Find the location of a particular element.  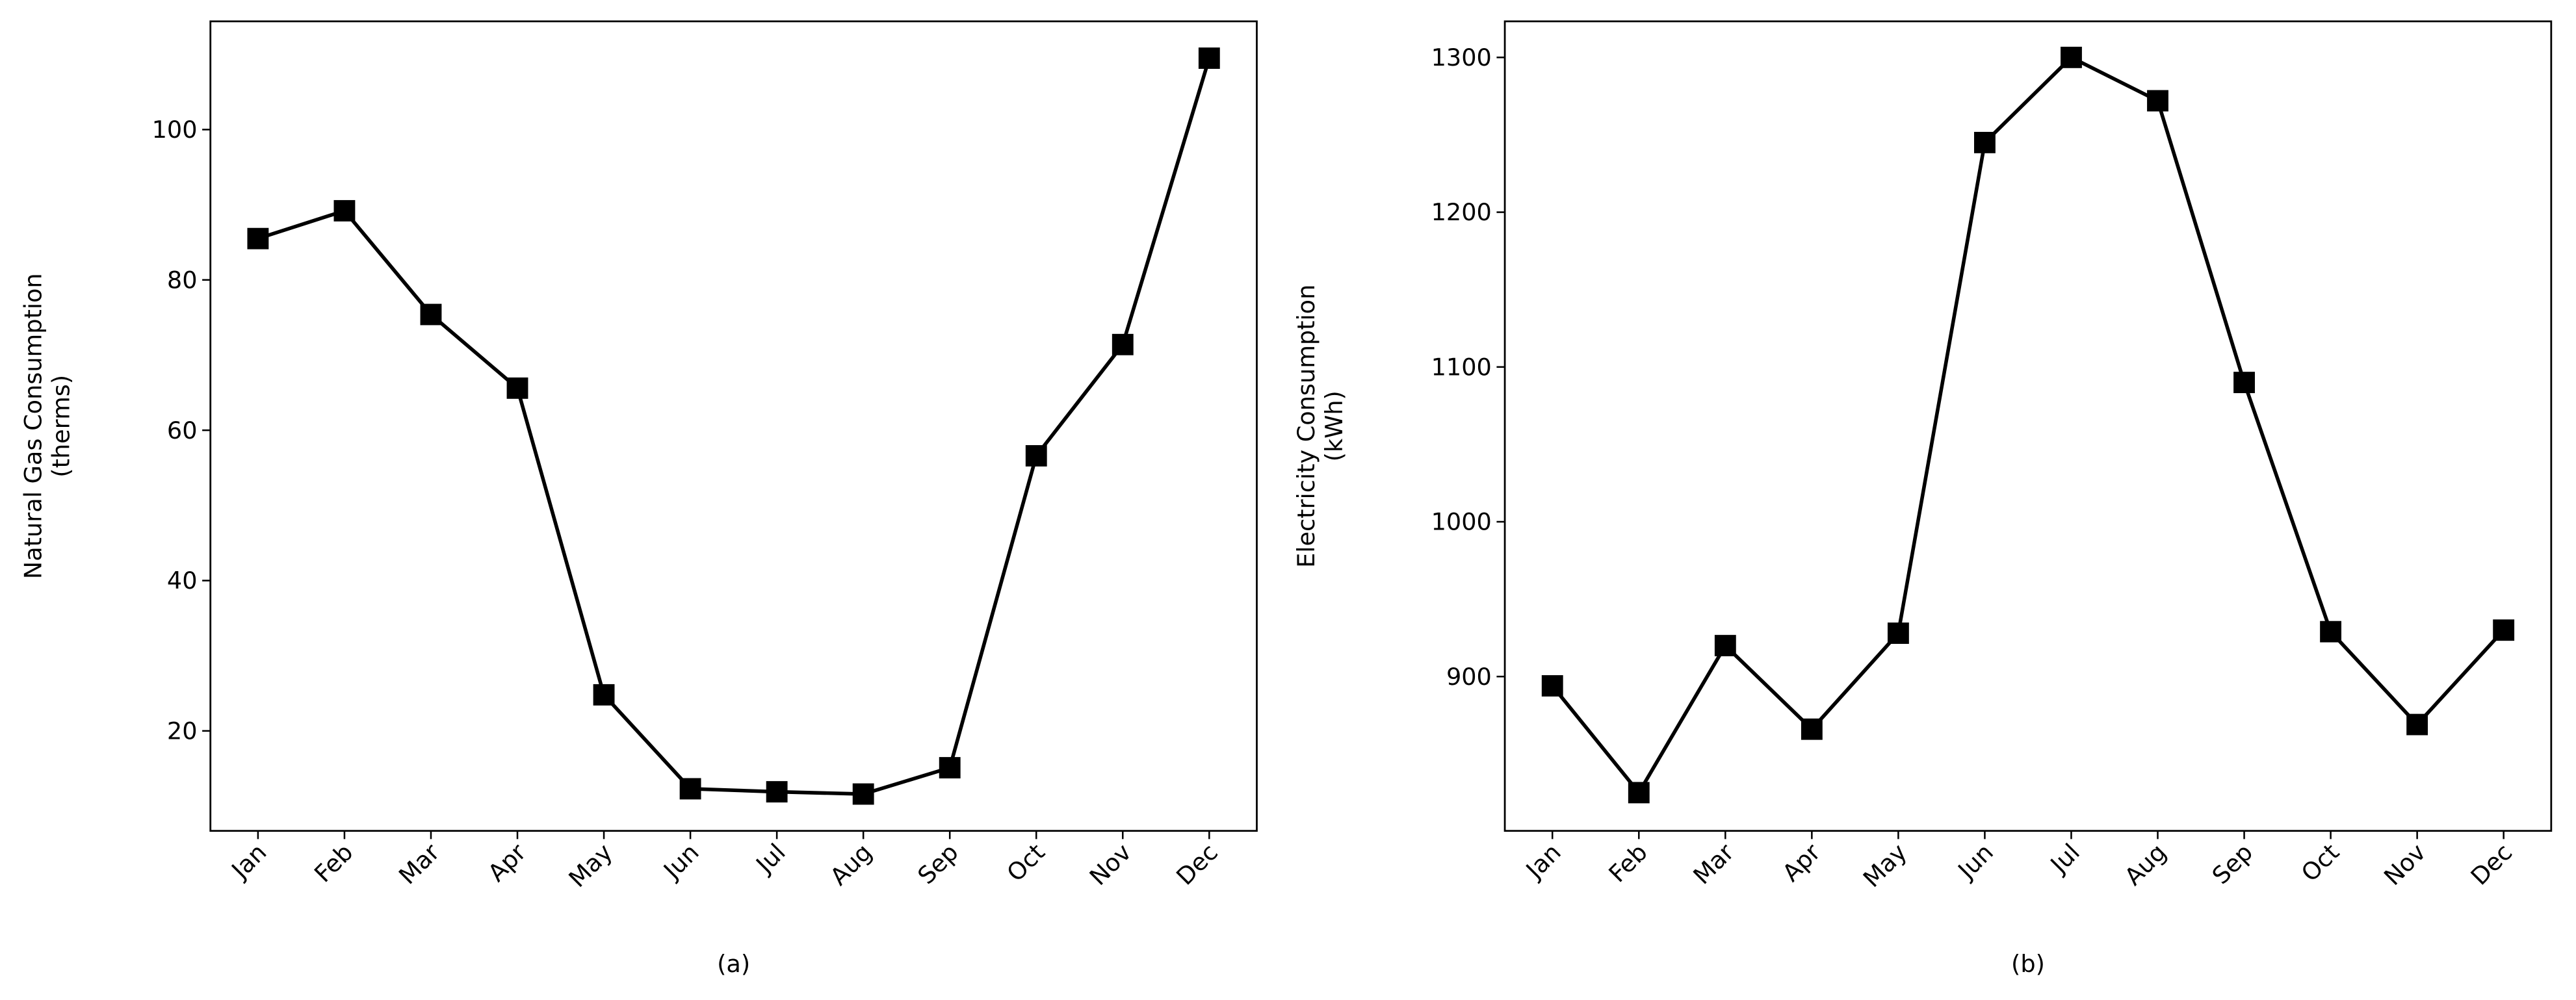

x-axis-label: (b) is located at coordinates (2028, 964).